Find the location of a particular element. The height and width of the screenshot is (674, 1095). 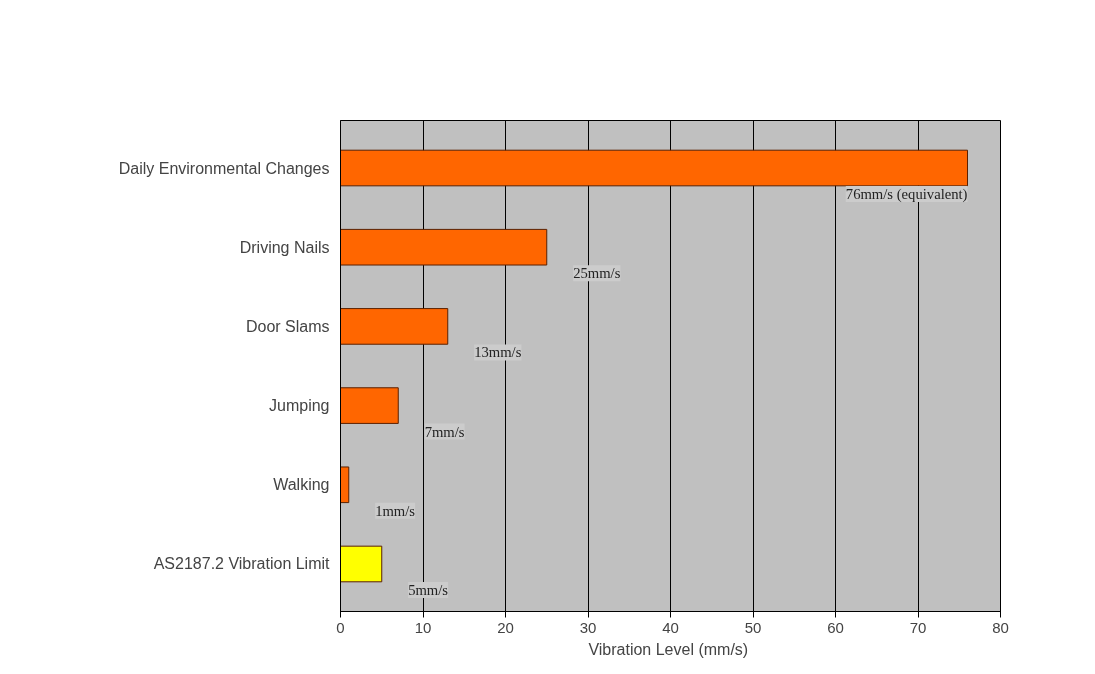

x-tick-label: 10 is located at coordinates (423, 627).